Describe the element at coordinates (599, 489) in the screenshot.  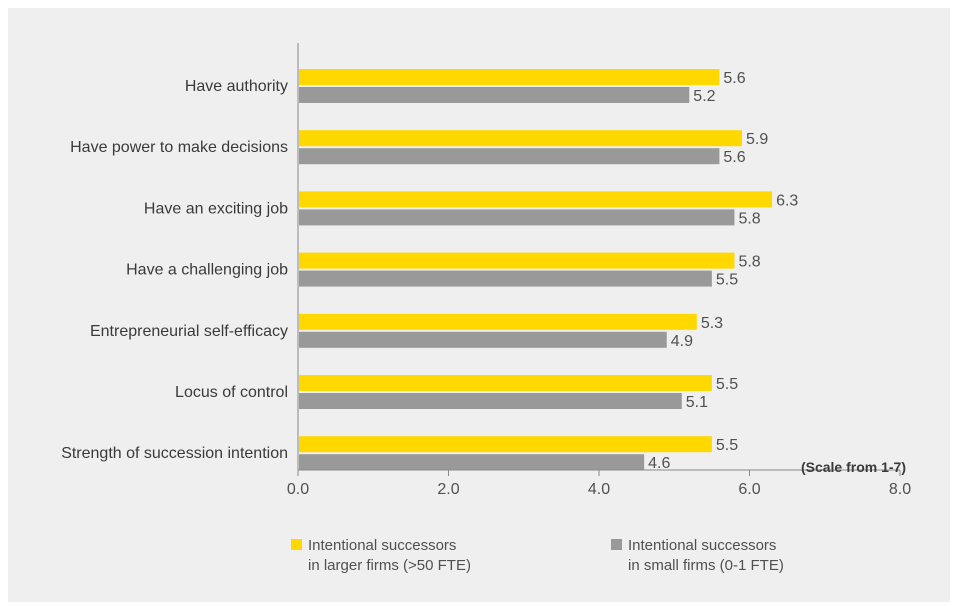
I see `x-tick-label: 4.0` at that location.